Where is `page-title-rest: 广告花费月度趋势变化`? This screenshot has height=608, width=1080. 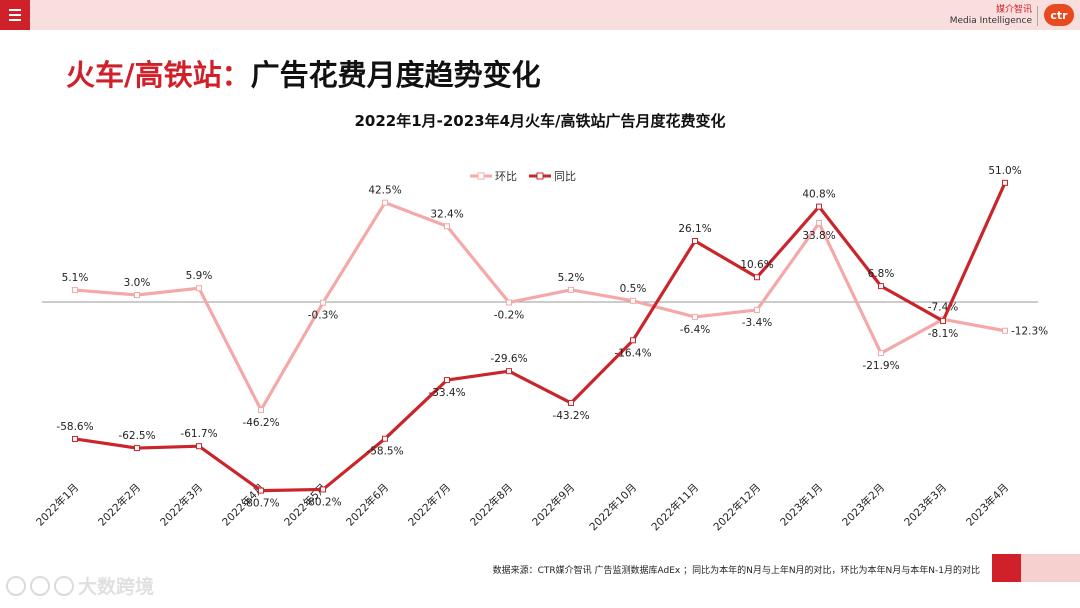 page-title-rest: 广告花费月度趋势变化 is located at coordinates (395, 75).